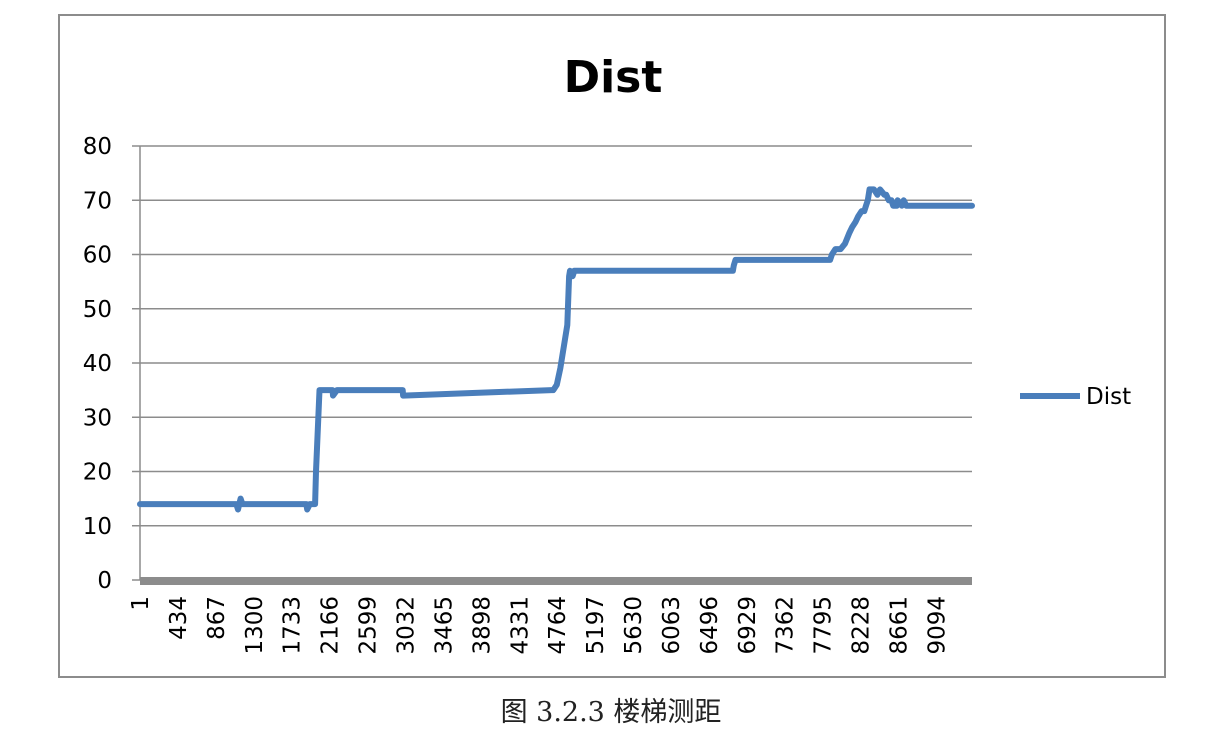 The height and width of the screenshot is (741, 1222). Describe the element at coordinates (141, 603) in the screenshot. I see `x-tick-label: 1` at that location.